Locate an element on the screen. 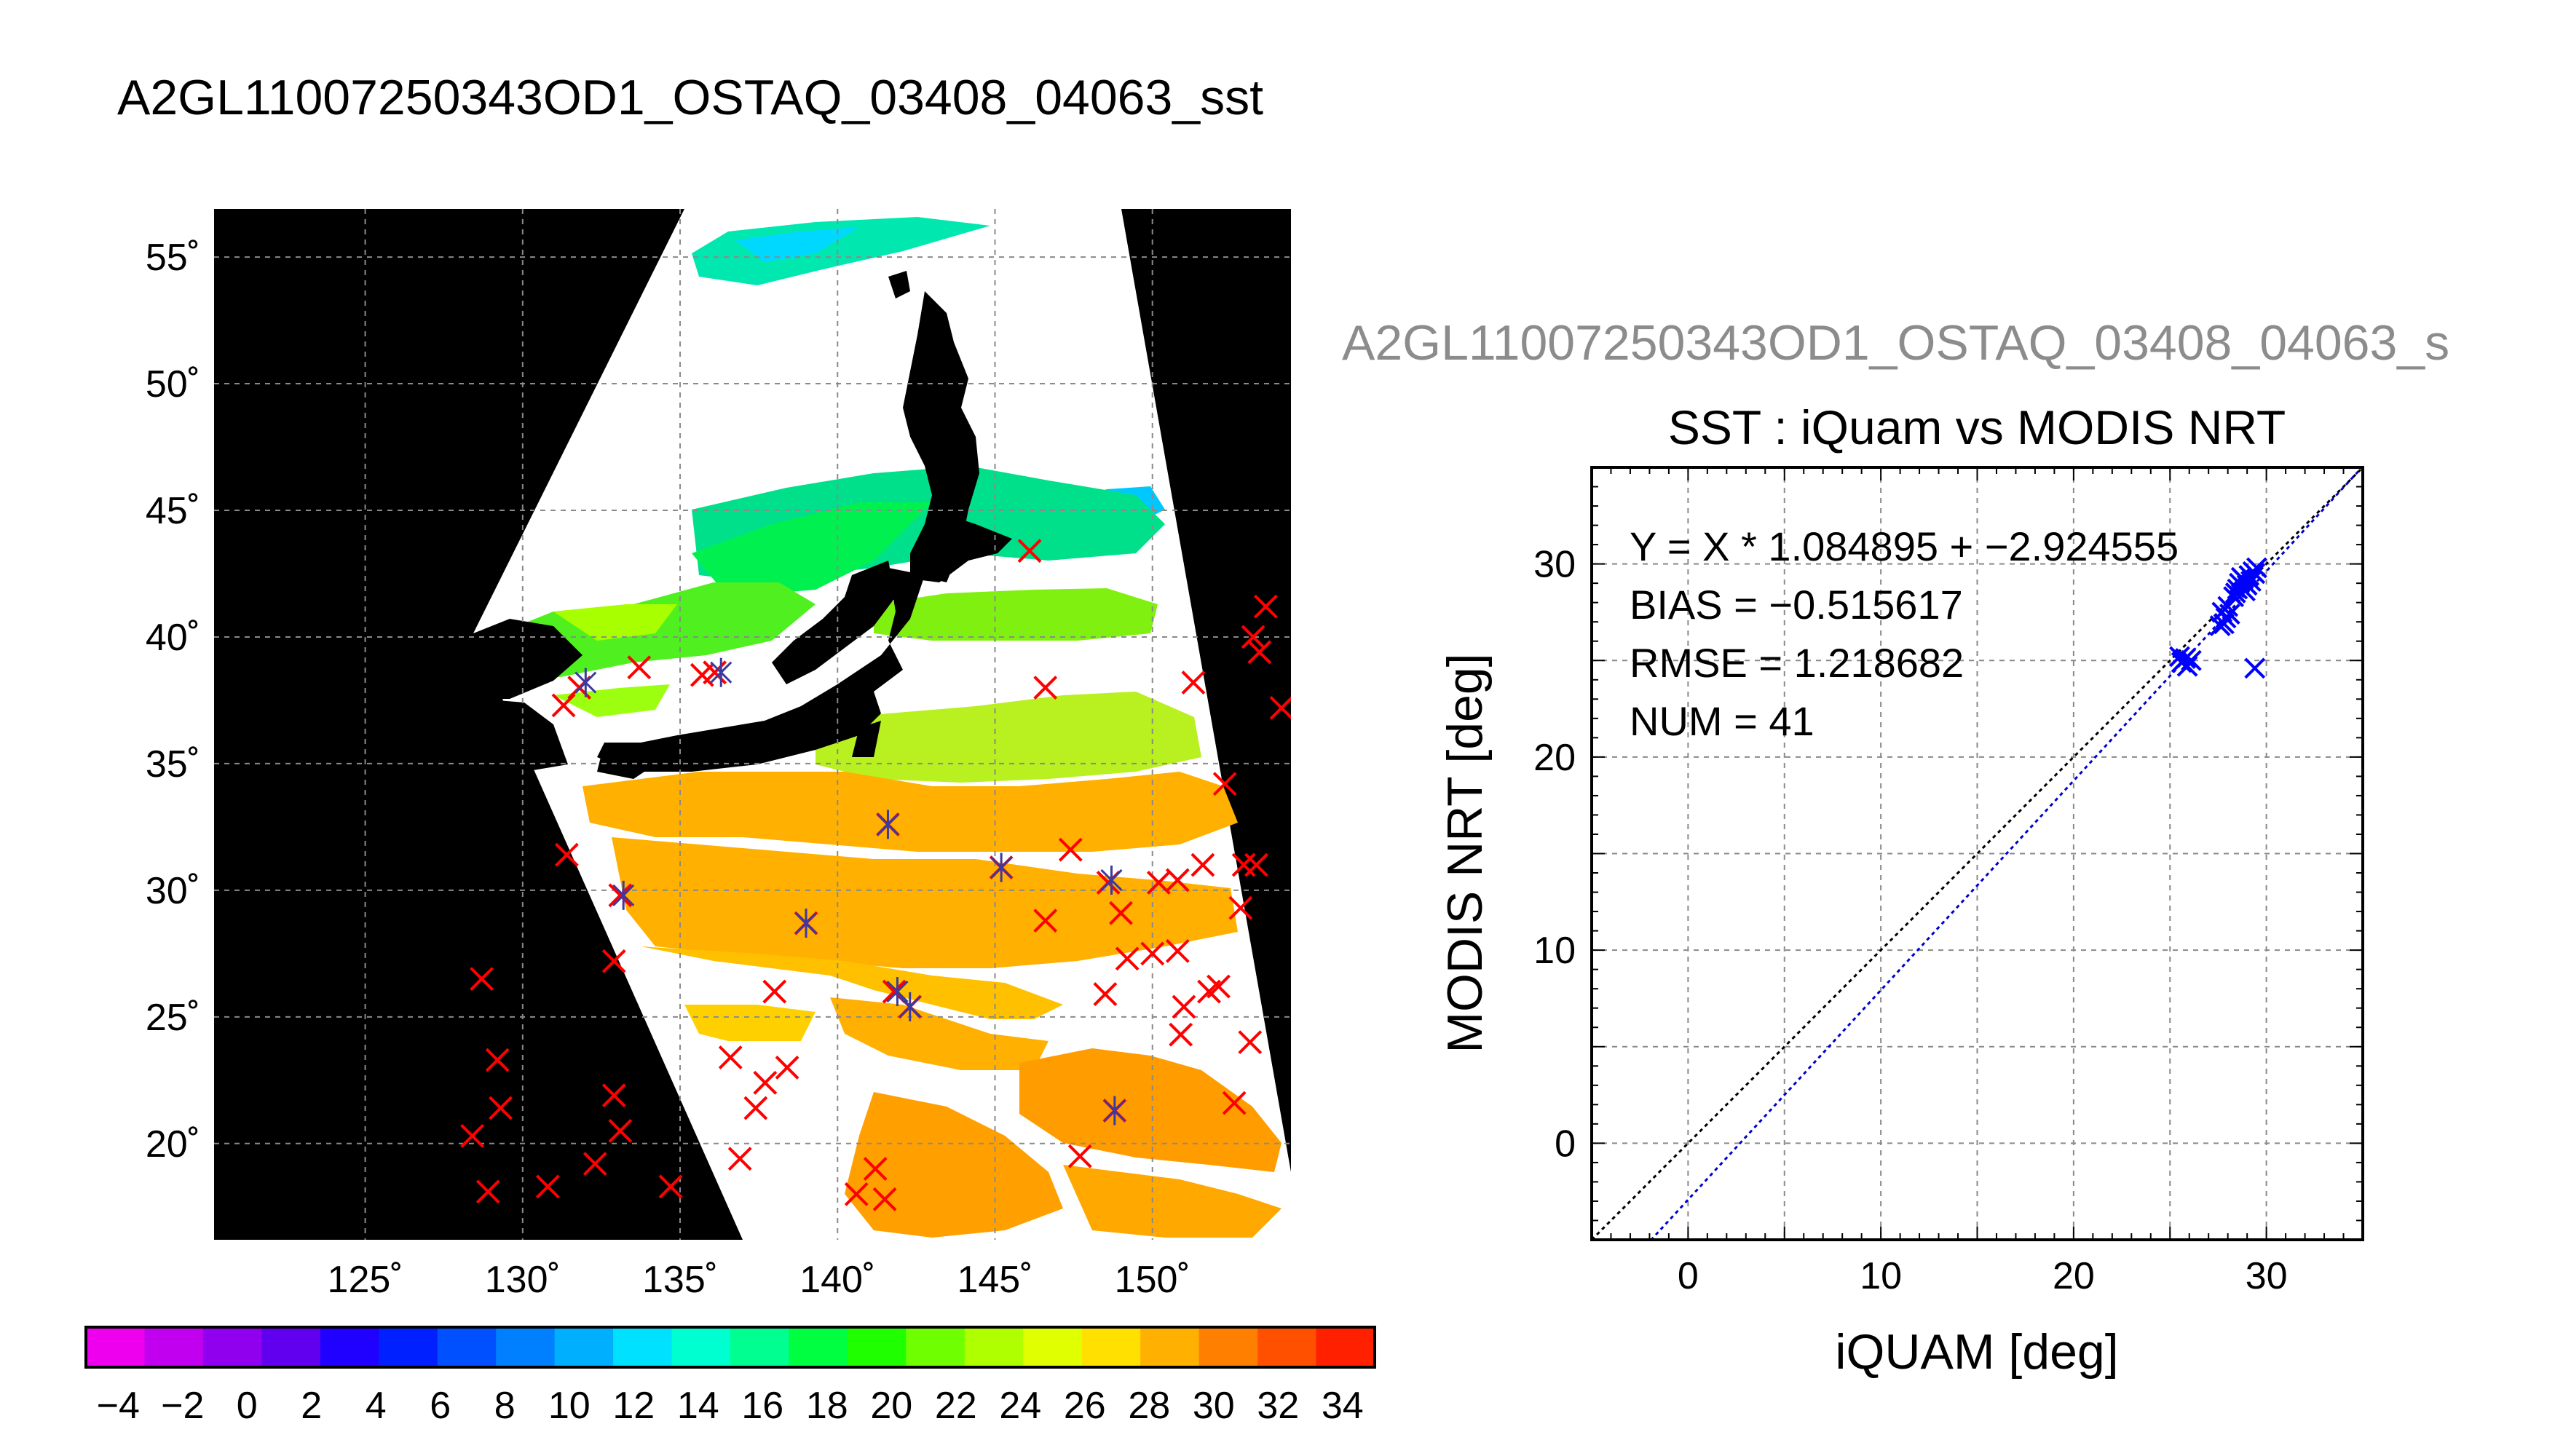 The image size is (2555, 1456). colorbar-cells is located at coordinates (730, 1347).